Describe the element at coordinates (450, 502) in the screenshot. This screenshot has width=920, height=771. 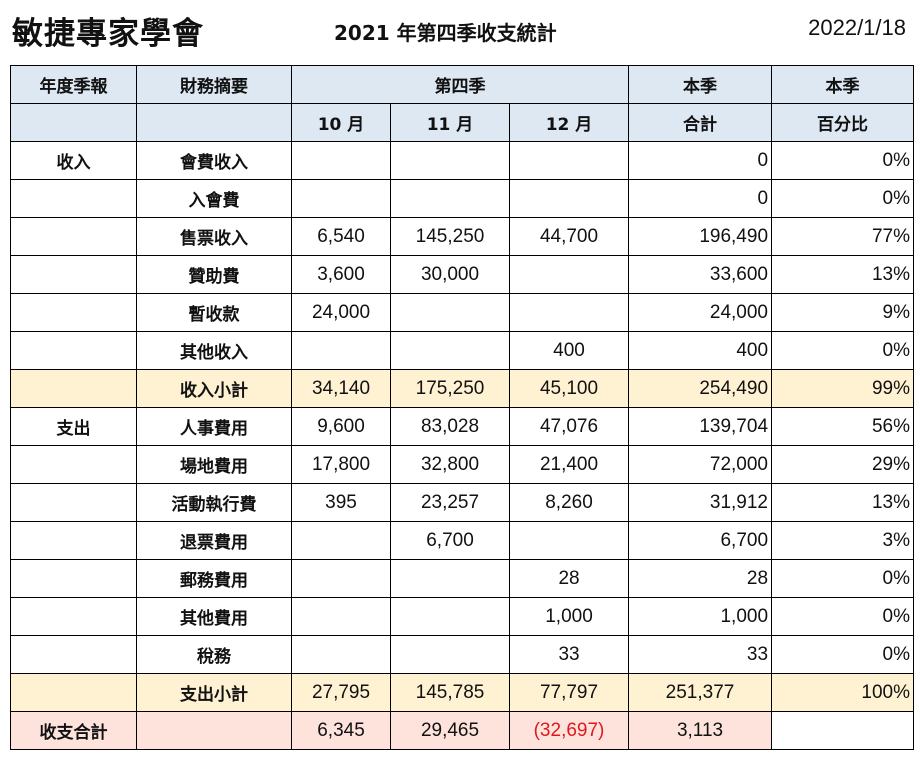
I see `nov-cell: 23,257` at that location.